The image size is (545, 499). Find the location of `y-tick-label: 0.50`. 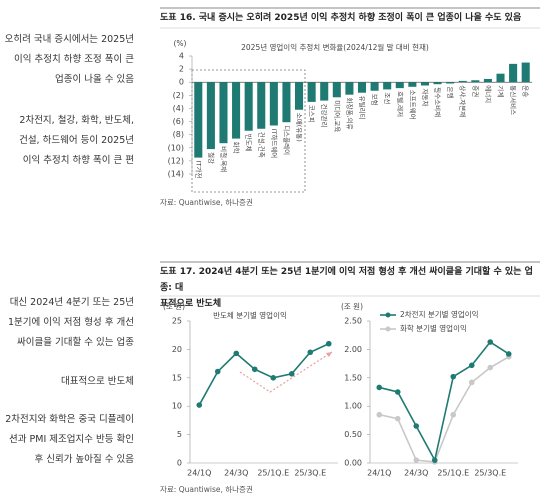

y-tick-label: 0.50 is located at coordinates (353, 434).